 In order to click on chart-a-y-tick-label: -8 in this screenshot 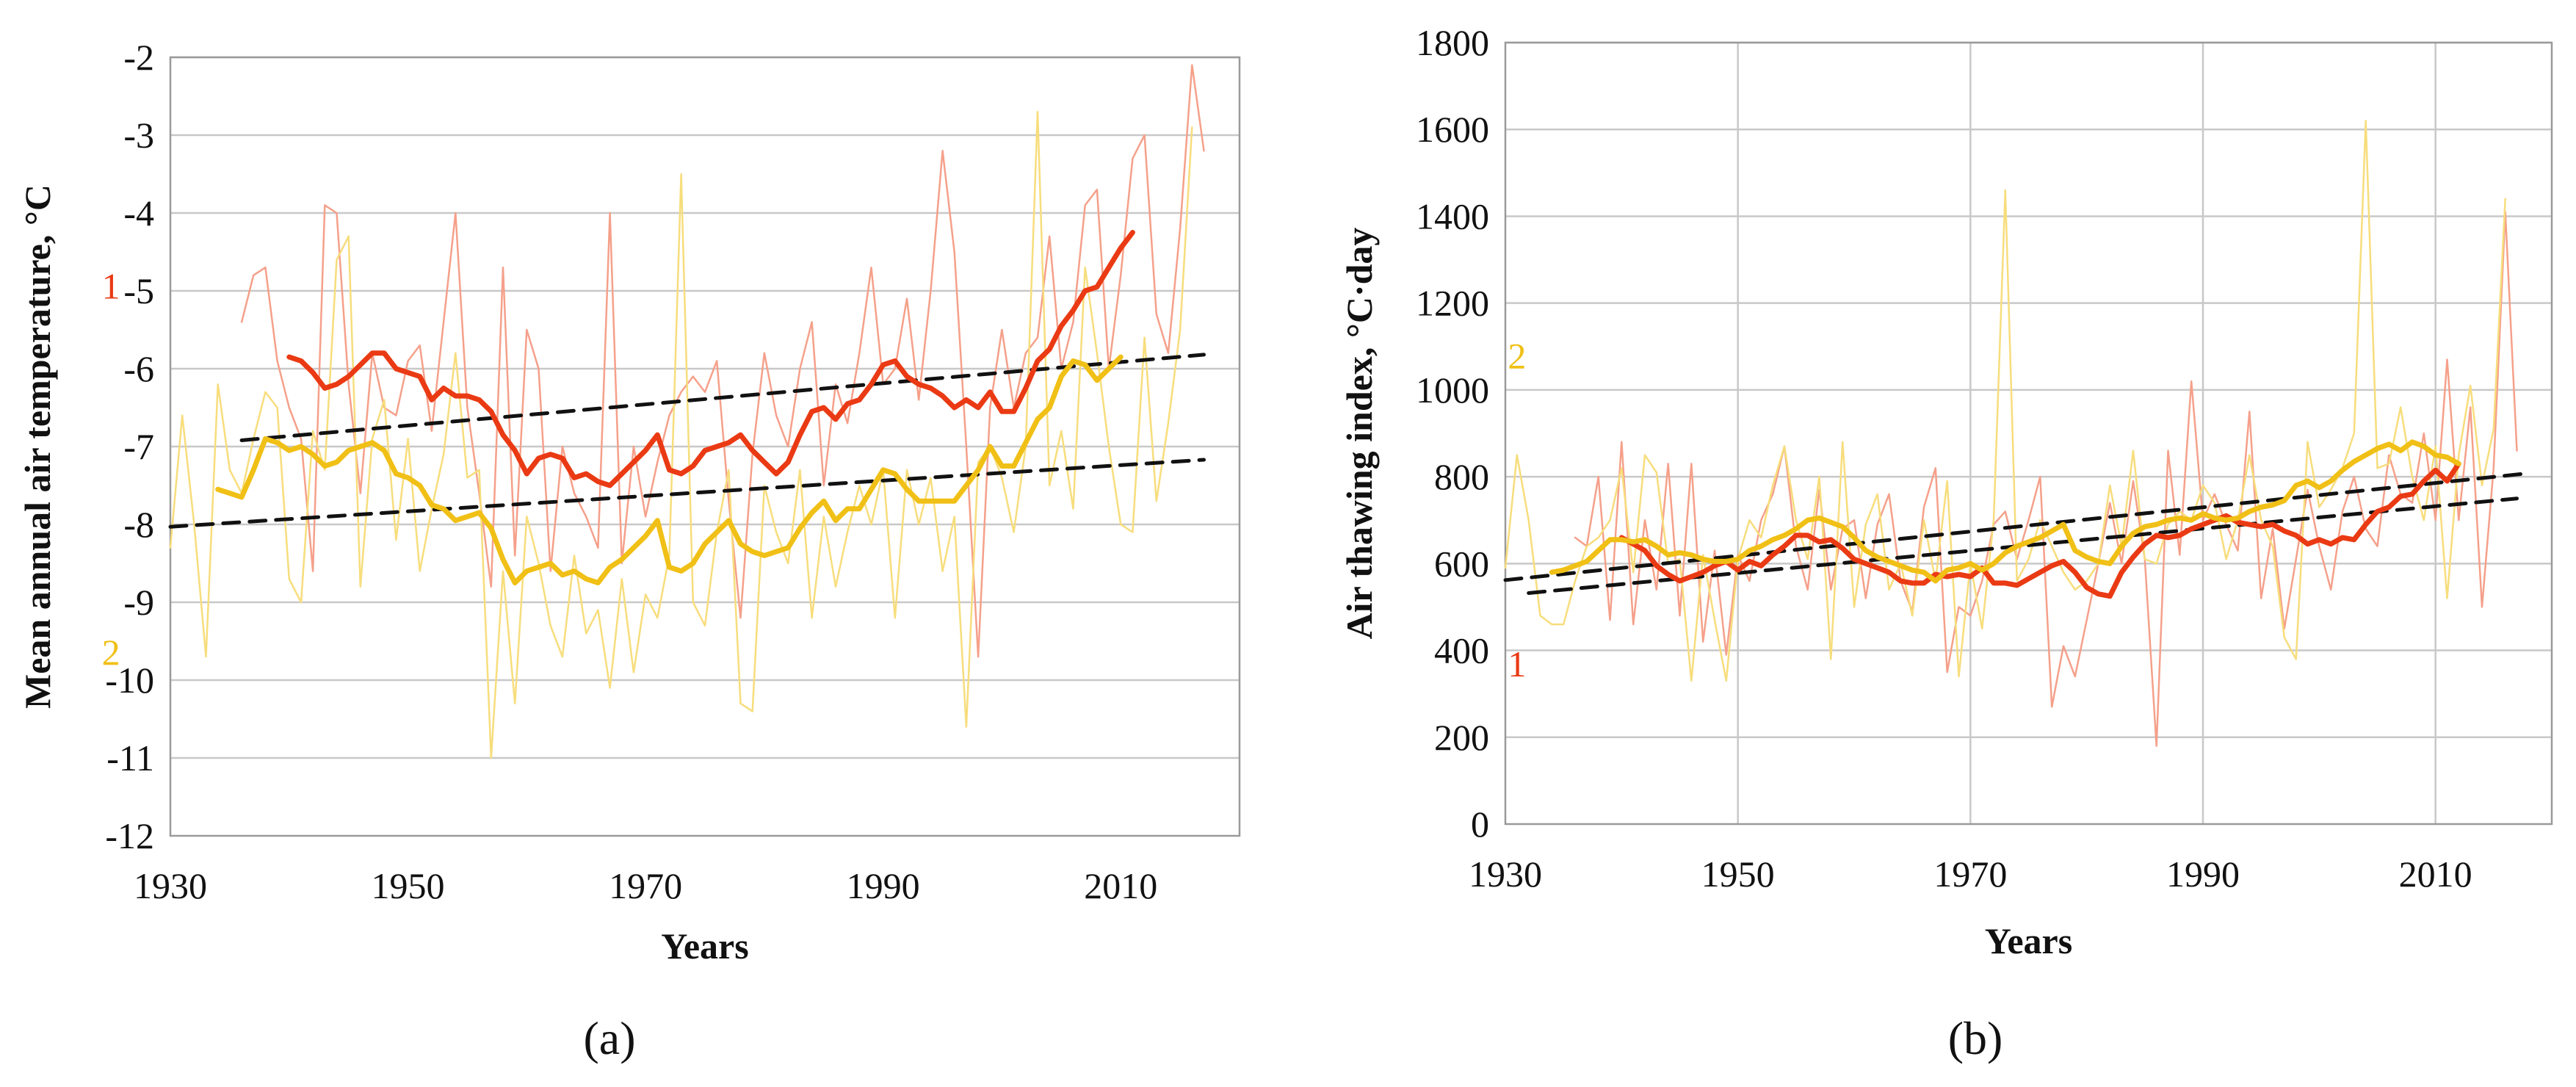, I will do `click(138, 524)`.